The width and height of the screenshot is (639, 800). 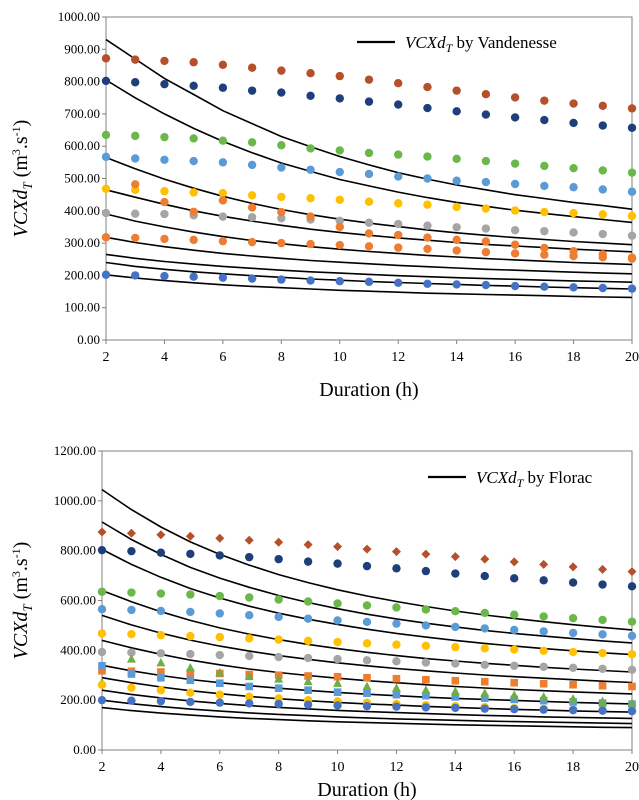 I want to click on data-point-s11-x17, so click(x=543, y=709).